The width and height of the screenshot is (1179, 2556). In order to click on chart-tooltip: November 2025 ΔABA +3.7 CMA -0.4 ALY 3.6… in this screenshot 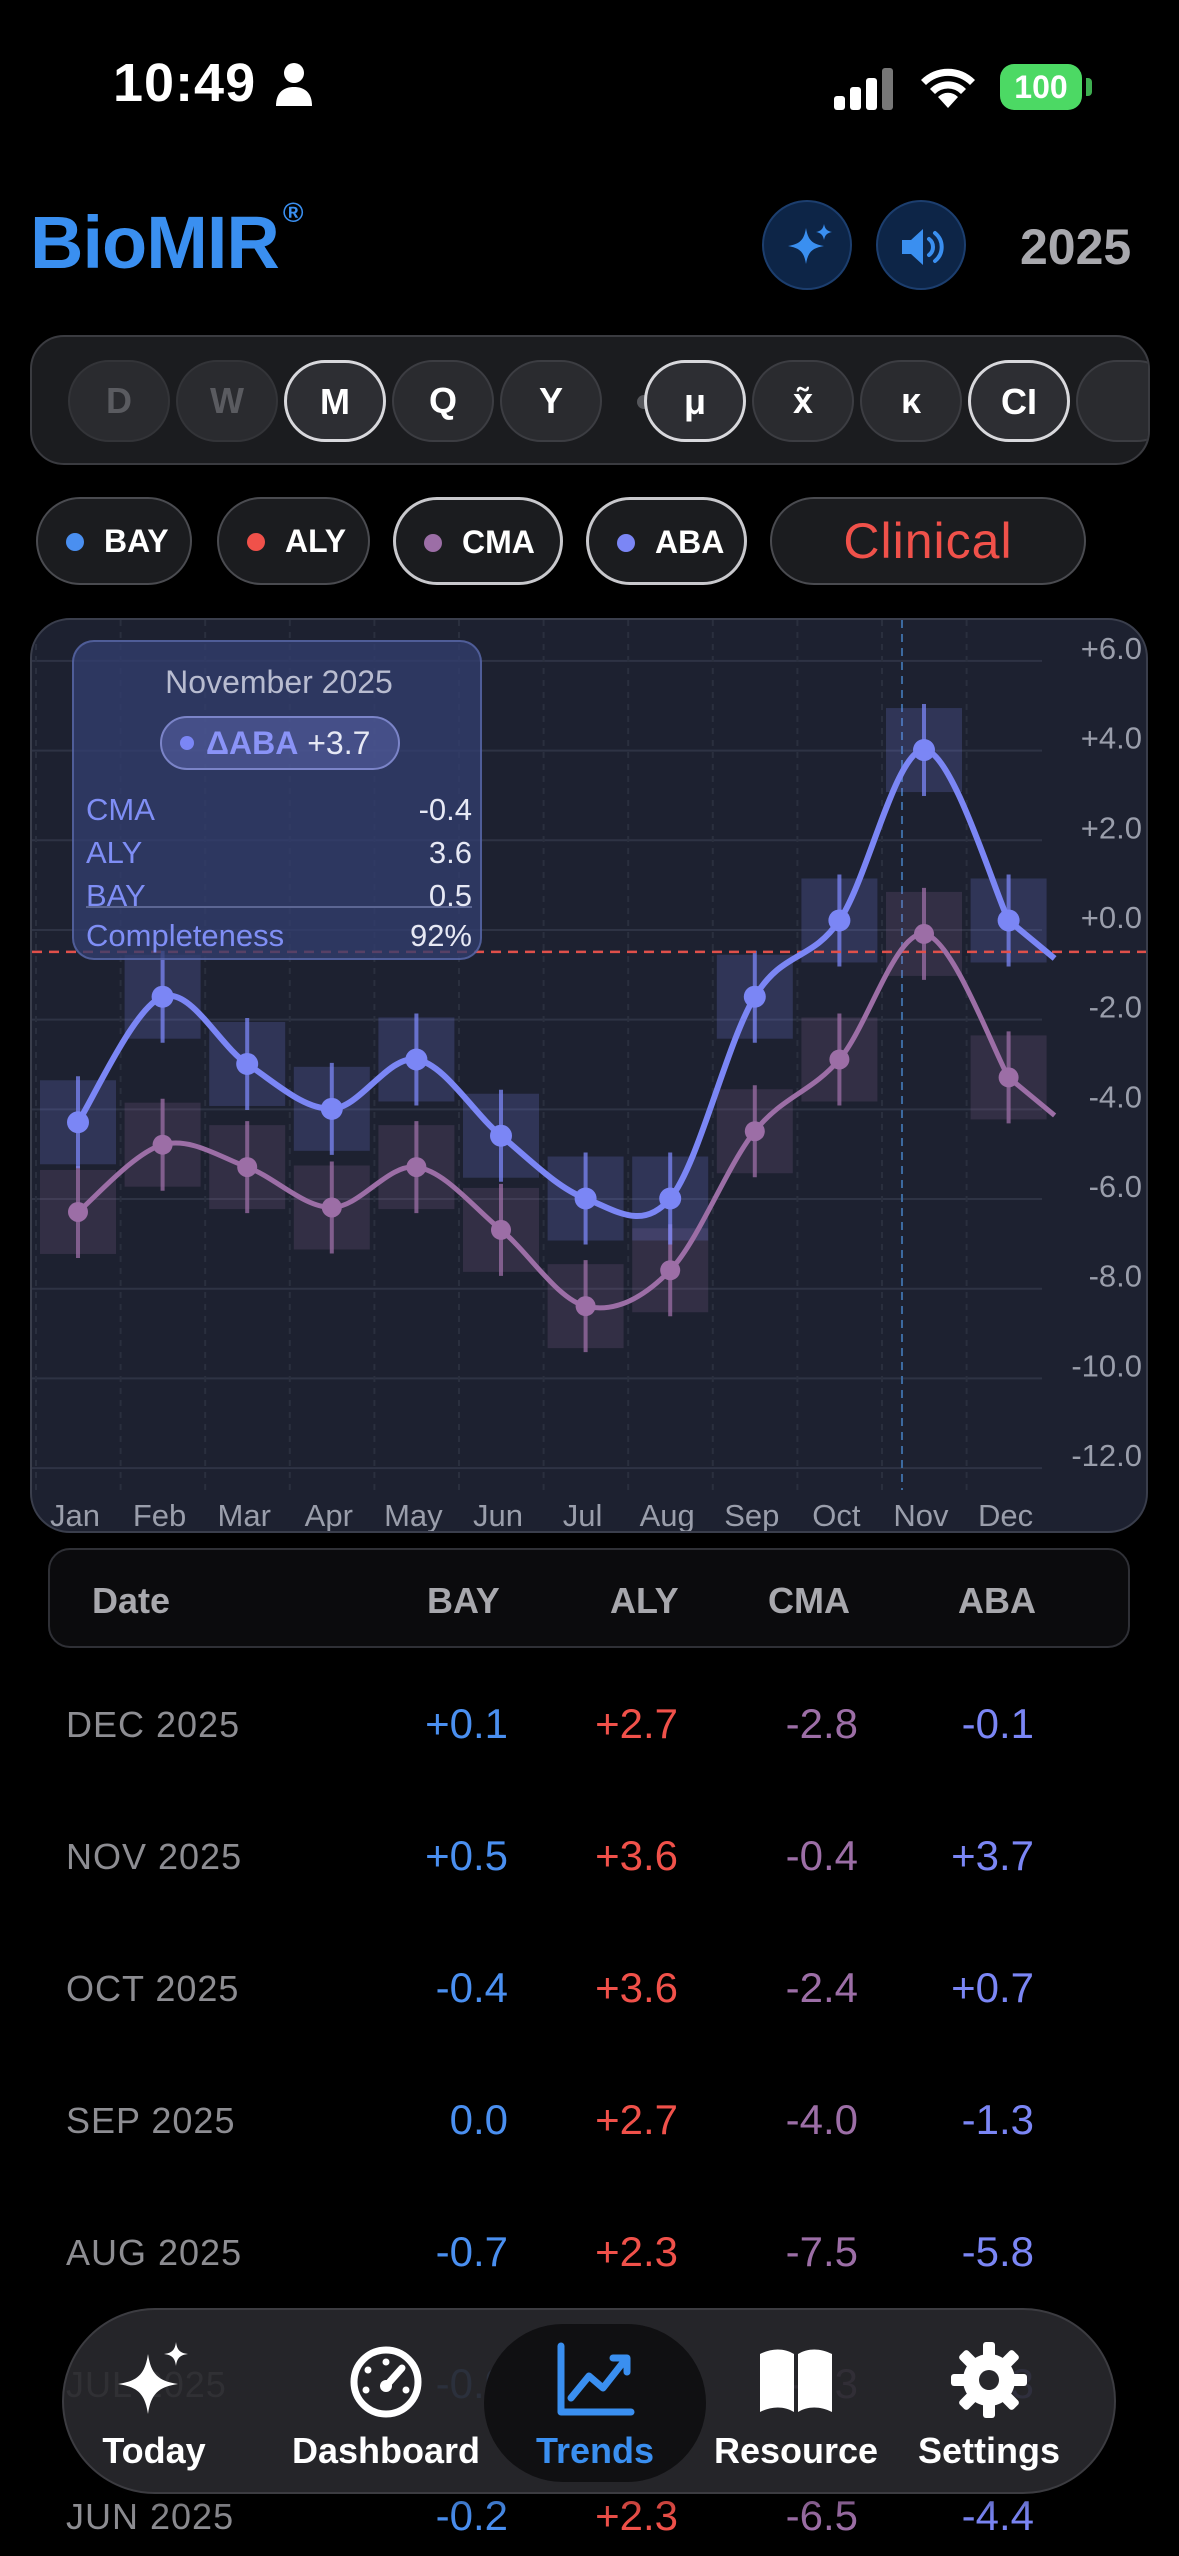, I will do `click(277, 800)`.